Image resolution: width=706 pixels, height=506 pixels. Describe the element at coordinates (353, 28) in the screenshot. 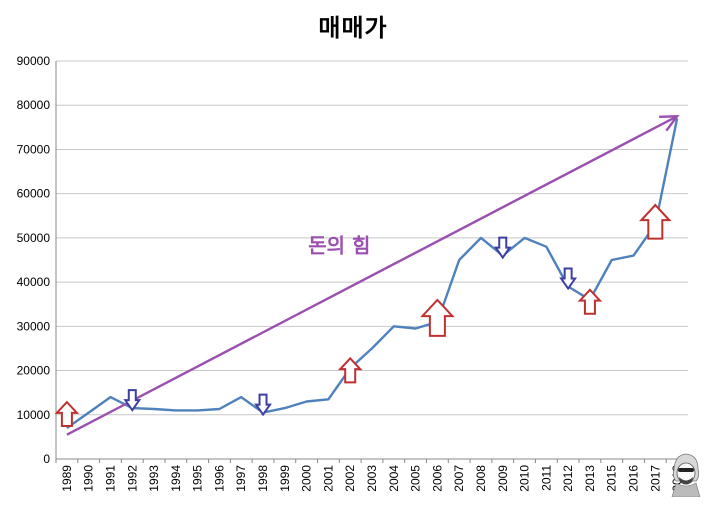

I see `chart-title: 매매가` at that location.